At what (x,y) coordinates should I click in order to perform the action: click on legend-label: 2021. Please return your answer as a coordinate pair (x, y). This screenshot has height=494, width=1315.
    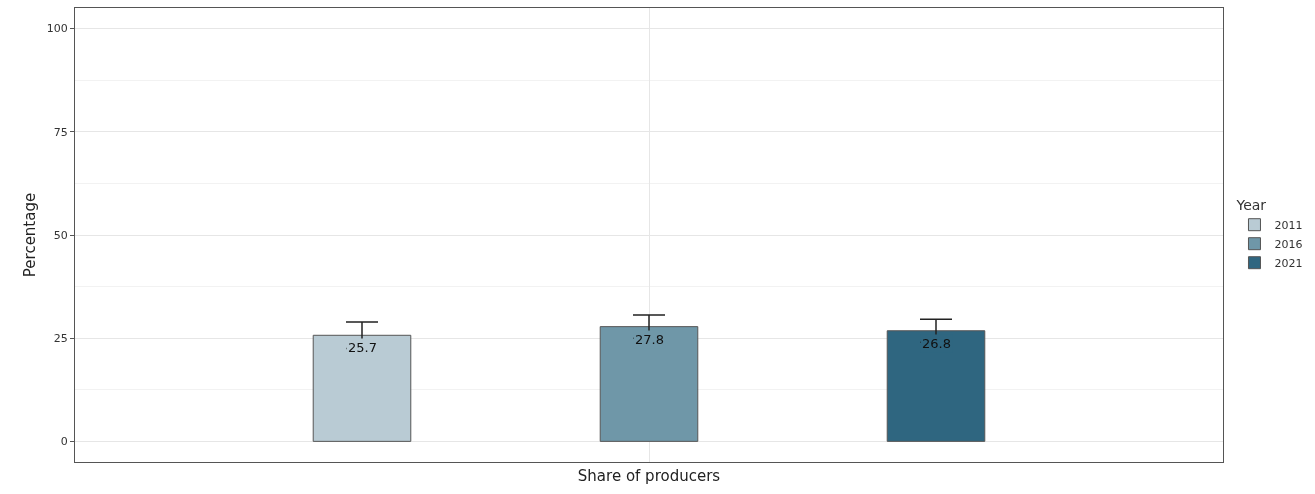
    Looking at the image, I should click on (1288, 263).